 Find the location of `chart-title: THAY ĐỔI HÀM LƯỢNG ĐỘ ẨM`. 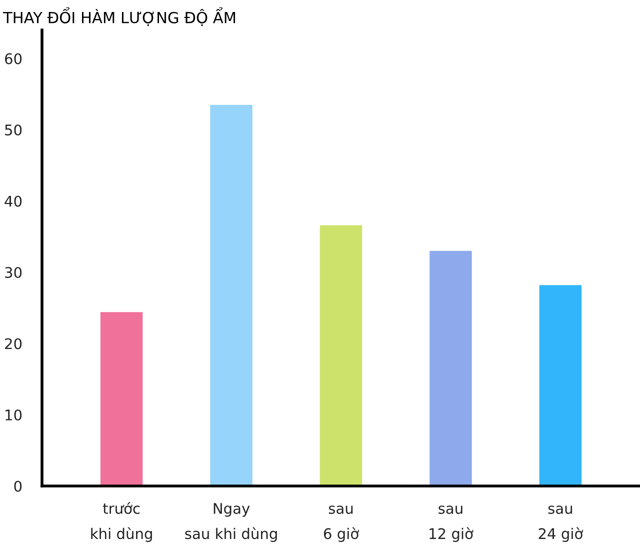

chart-title: THAY ĐỔI HÀM LƯỢNG ĐỘ ẨM is located at coordinates (119, 16).